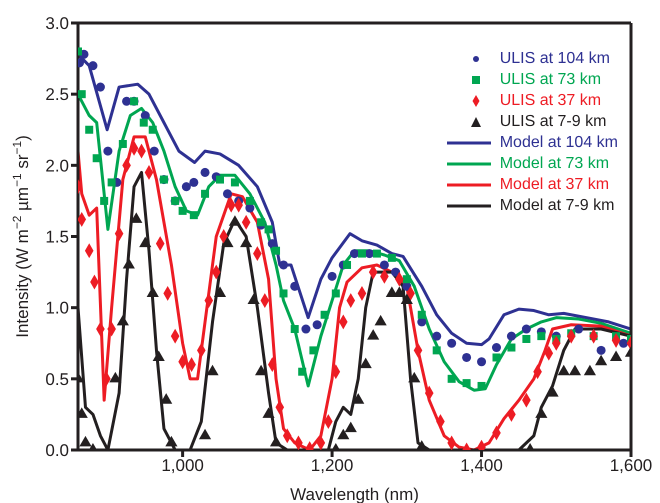  Describe the element at coordinates (555, 164) in the screenshot. I see `legend-label: Model at 73 km` at that location.